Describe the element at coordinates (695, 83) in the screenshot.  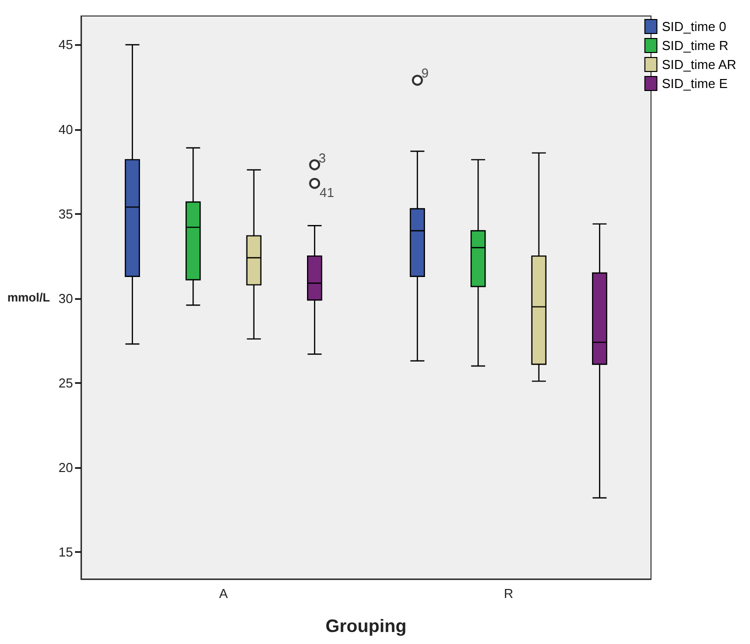
I see `legend-label: SID_time E` at that location.